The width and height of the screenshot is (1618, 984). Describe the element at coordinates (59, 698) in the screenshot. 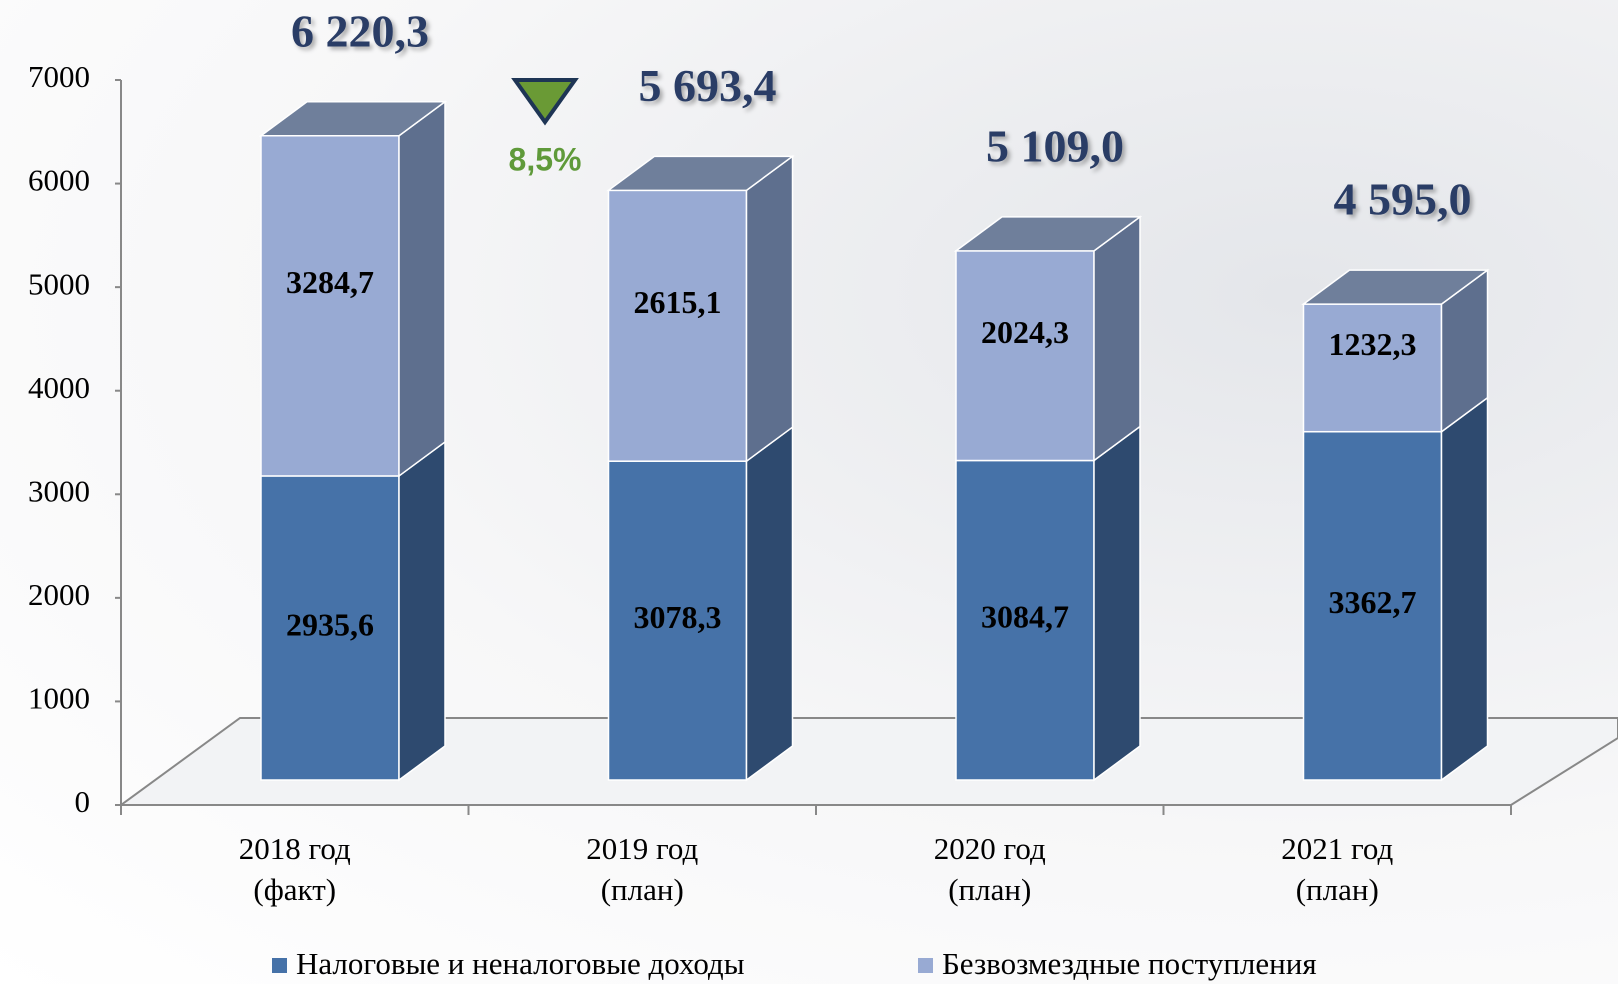

I see `y-tick-label: 1000` at that location.